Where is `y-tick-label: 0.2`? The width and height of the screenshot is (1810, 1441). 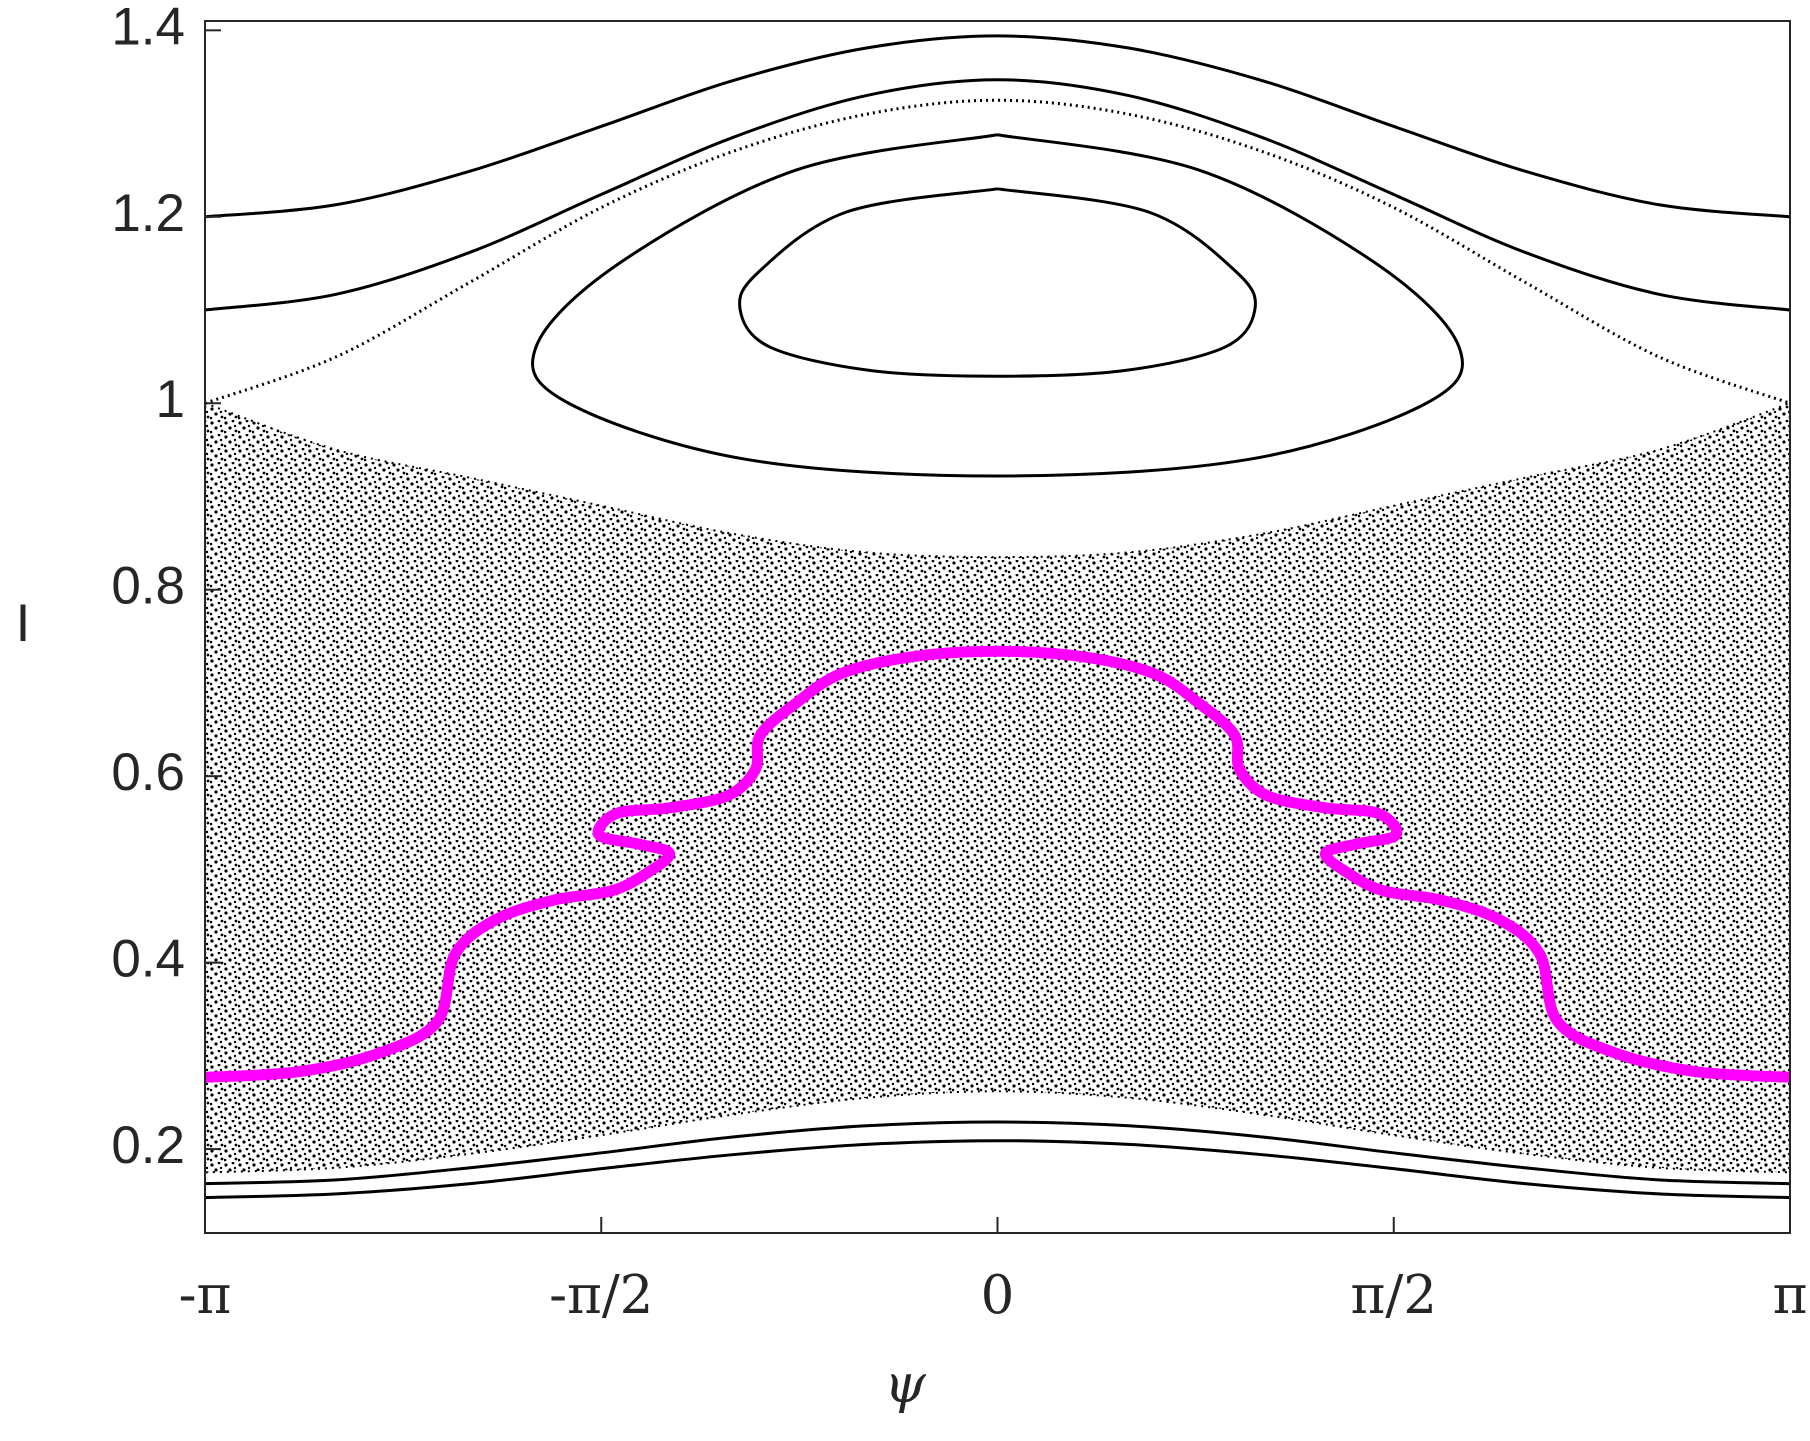
y-tick-label: 0.2 is located at coordinates (148, 1145).